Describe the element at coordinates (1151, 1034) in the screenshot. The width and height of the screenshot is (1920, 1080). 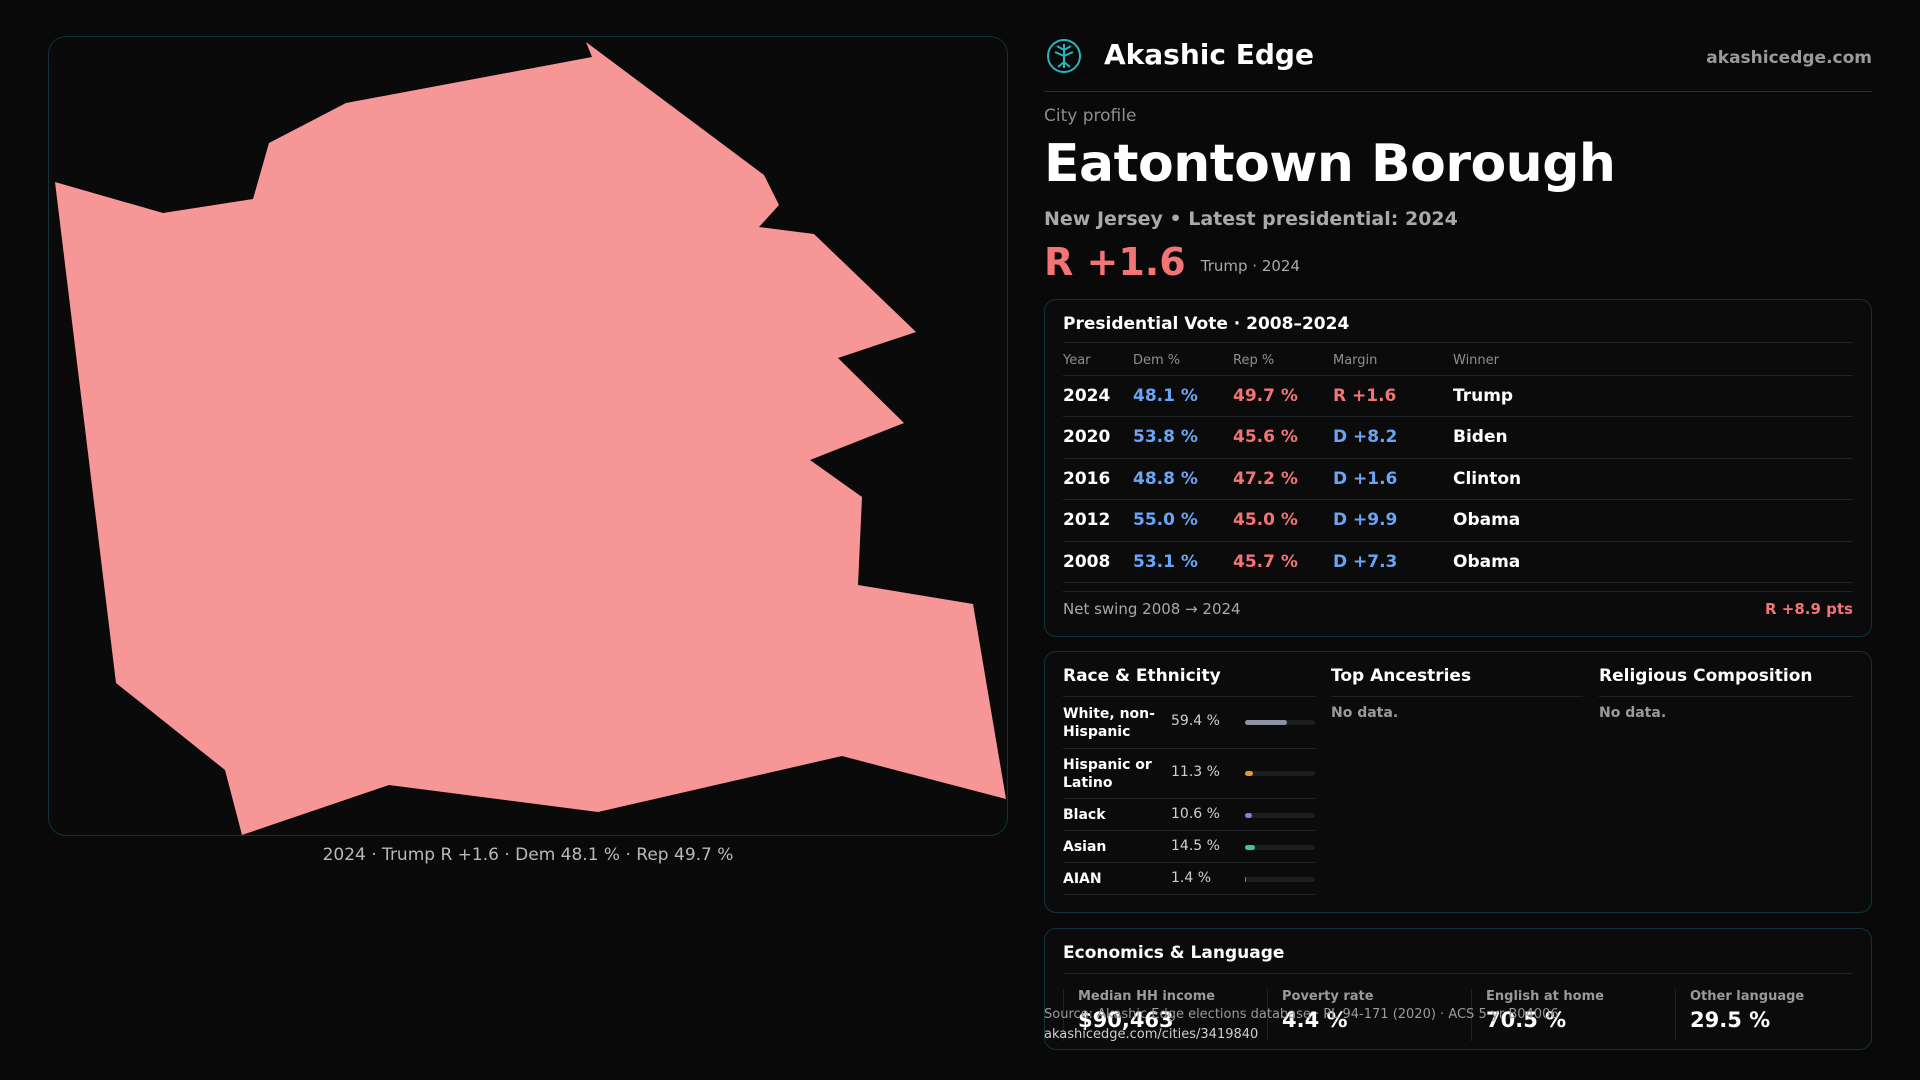
I see `permalink: akashicedge.com/cities/3419840` at that location.